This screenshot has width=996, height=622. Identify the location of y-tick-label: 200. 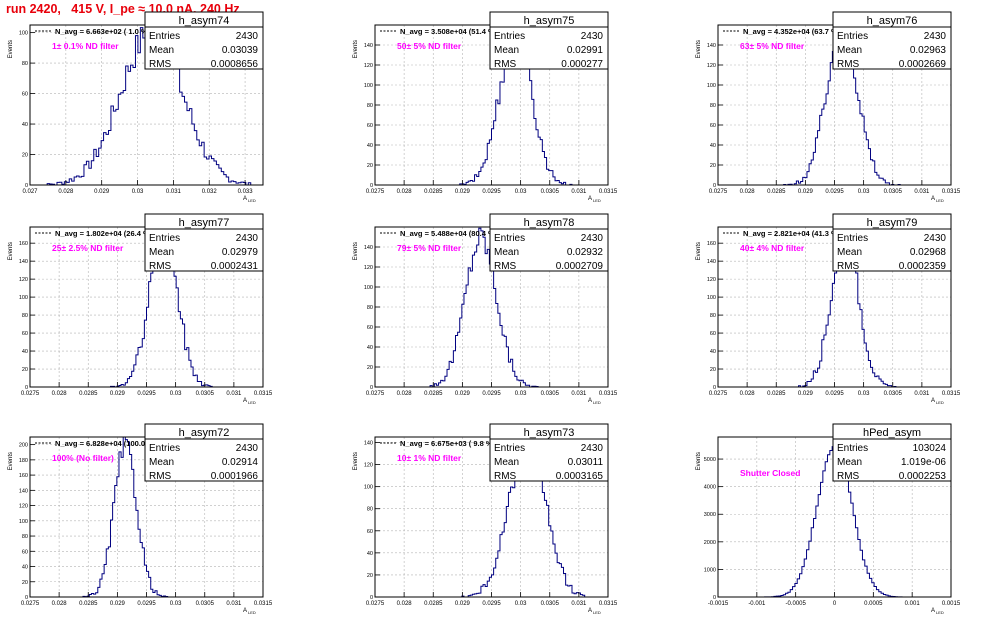
(23, 446).